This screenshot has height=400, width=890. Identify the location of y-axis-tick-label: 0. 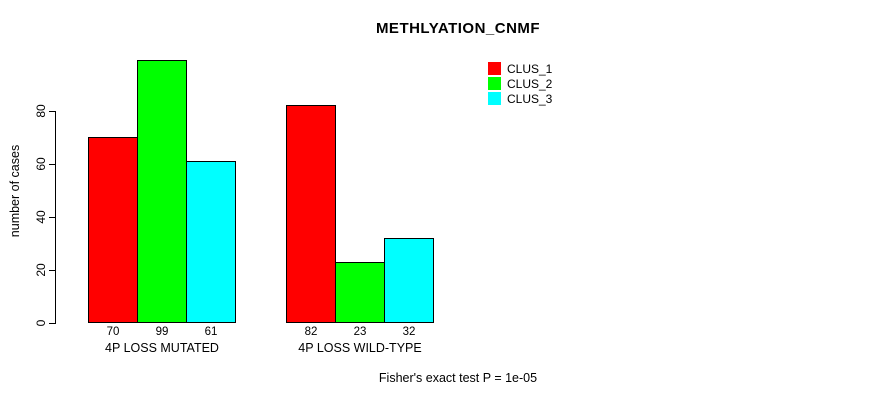
(41, 323).